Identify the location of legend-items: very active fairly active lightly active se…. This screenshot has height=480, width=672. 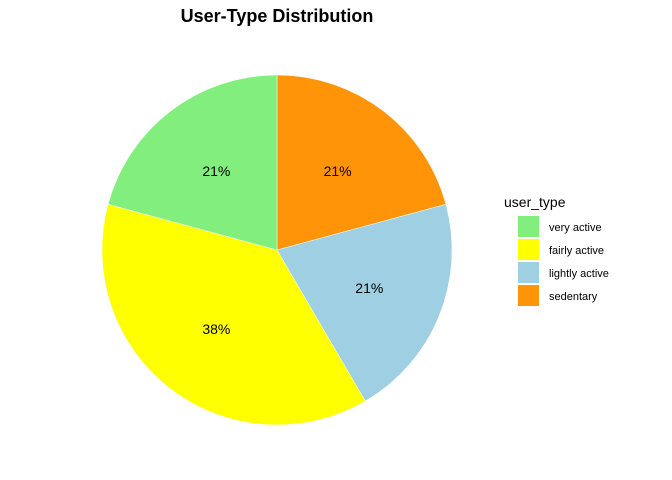
(563, 261).